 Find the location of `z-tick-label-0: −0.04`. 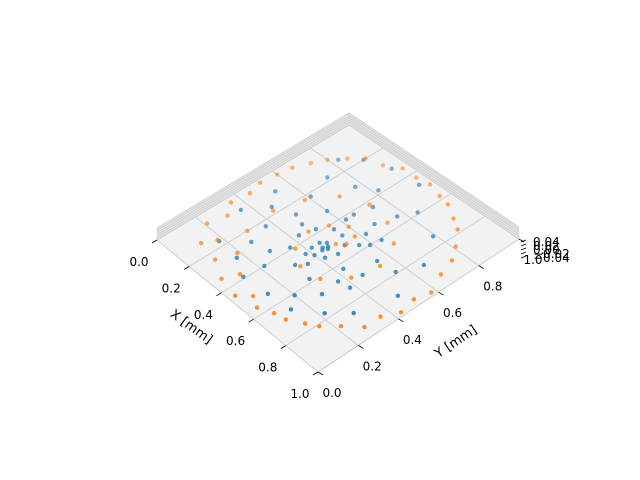

z-tick-label-0: −0.04 is located at coordinates (551, 258).